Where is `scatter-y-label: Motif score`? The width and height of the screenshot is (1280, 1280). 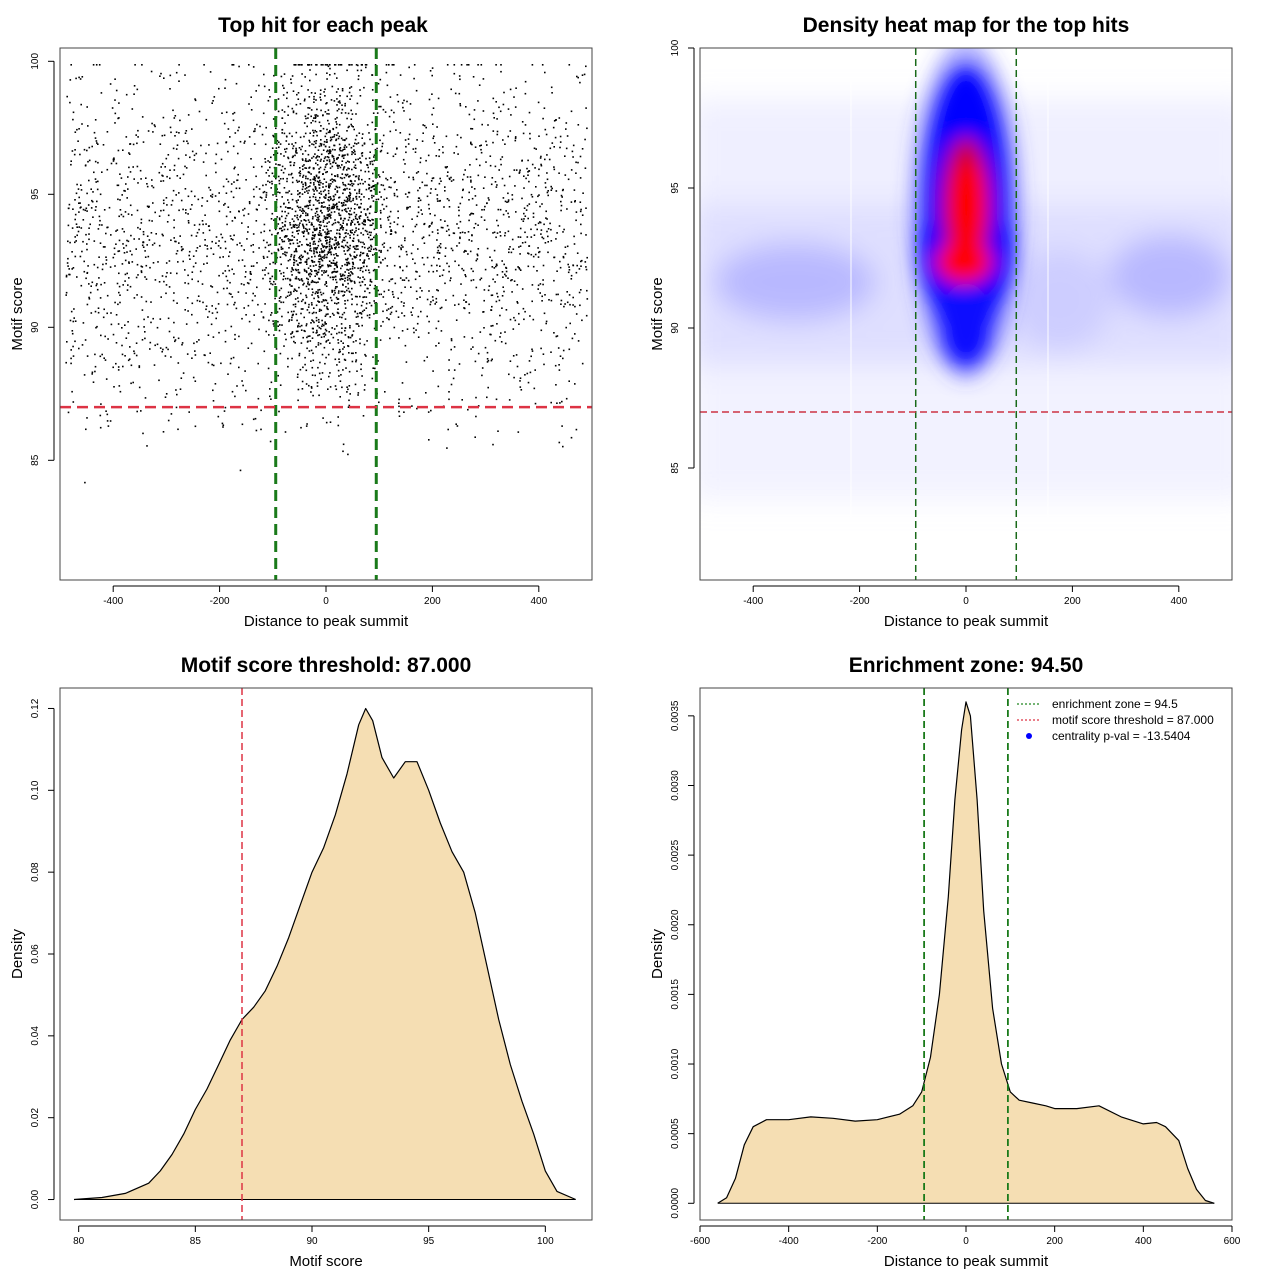 scatter-y-label: Motif score is located at coordinates (17, 313).